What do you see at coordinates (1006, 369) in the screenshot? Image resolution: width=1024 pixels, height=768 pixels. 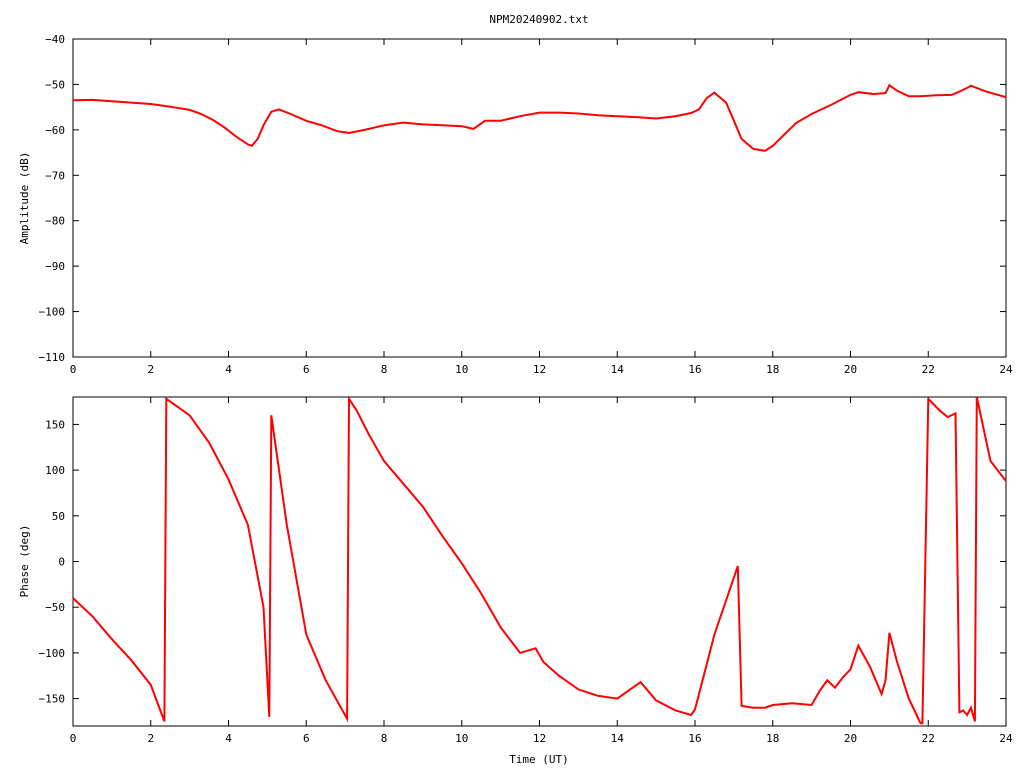 I see `amplitude-x-tick-label: 24` at bounding box center [1006, 369].